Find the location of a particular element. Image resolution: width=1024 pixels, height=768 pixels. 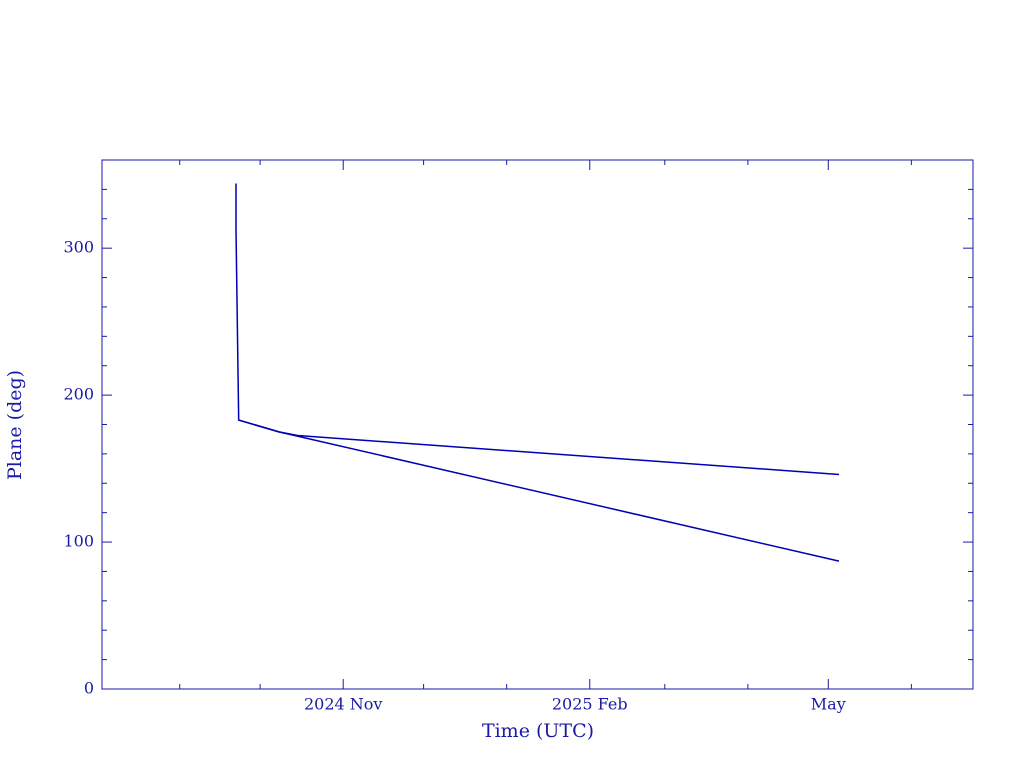

x-axis-label: Time (UTC) is located at coordinates (538, 731).